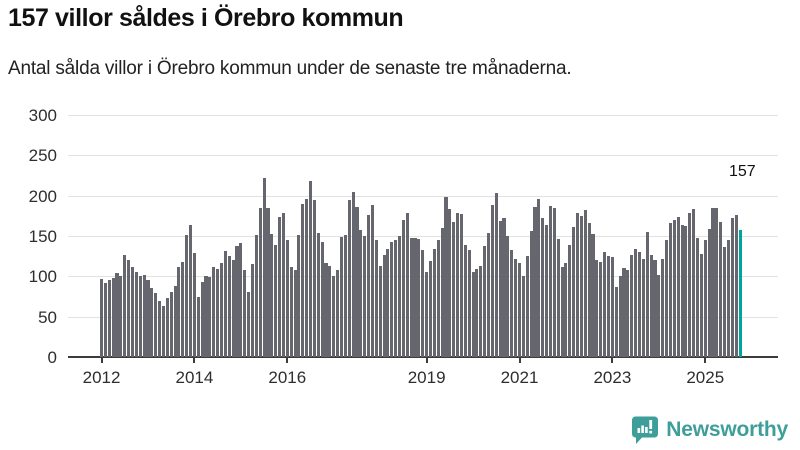  I want to click on y-axis-tick-label: 200, so click(42, 196).